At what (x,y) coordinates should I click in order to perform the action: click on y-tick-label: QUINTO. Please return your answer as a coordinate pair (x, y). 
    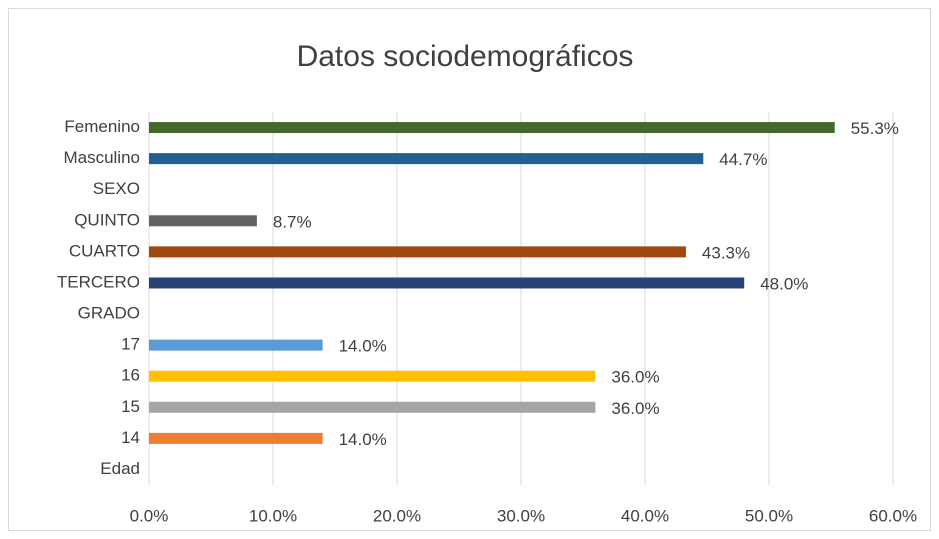
    Looking at the image, I should click on (107, 219).